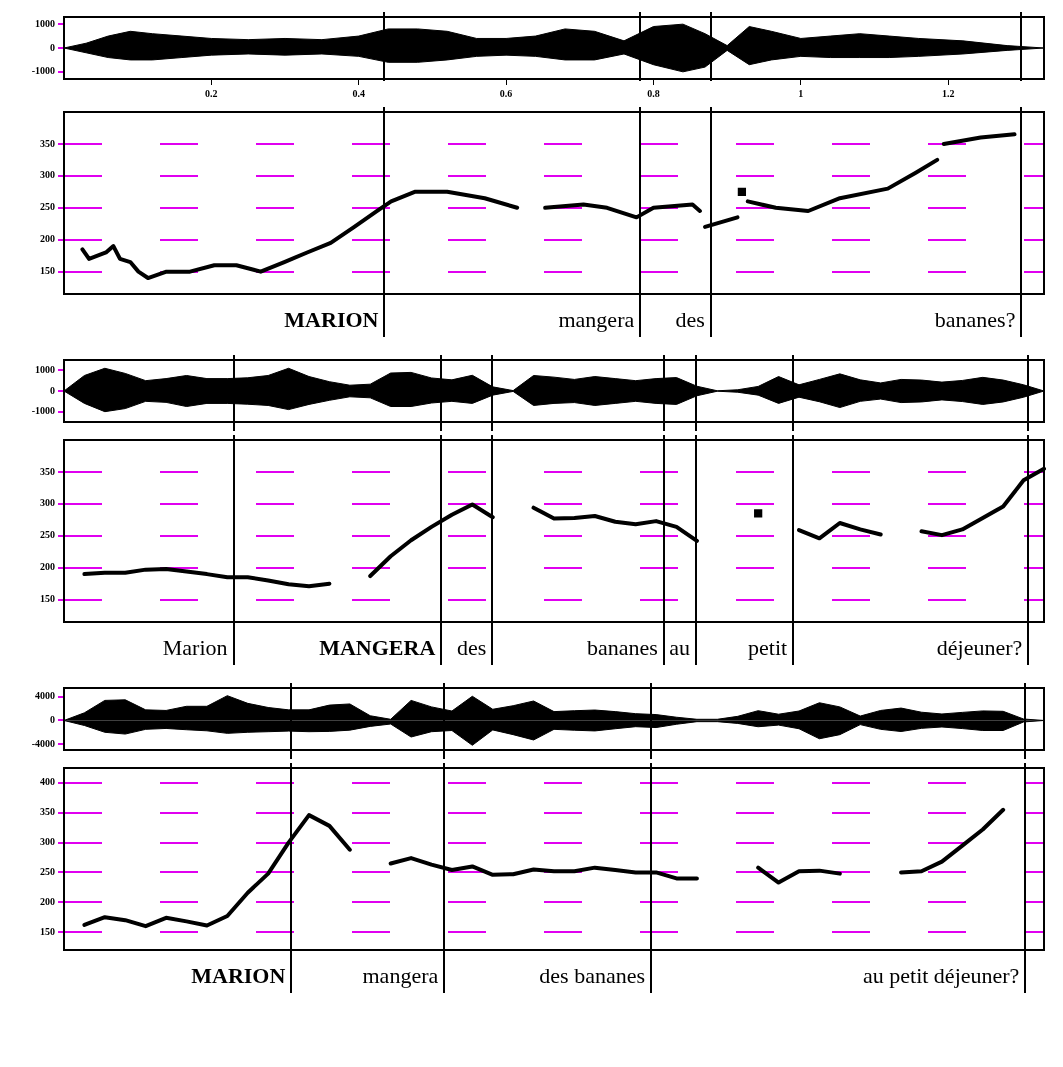  I want to click on text: au, so click(679, 648).